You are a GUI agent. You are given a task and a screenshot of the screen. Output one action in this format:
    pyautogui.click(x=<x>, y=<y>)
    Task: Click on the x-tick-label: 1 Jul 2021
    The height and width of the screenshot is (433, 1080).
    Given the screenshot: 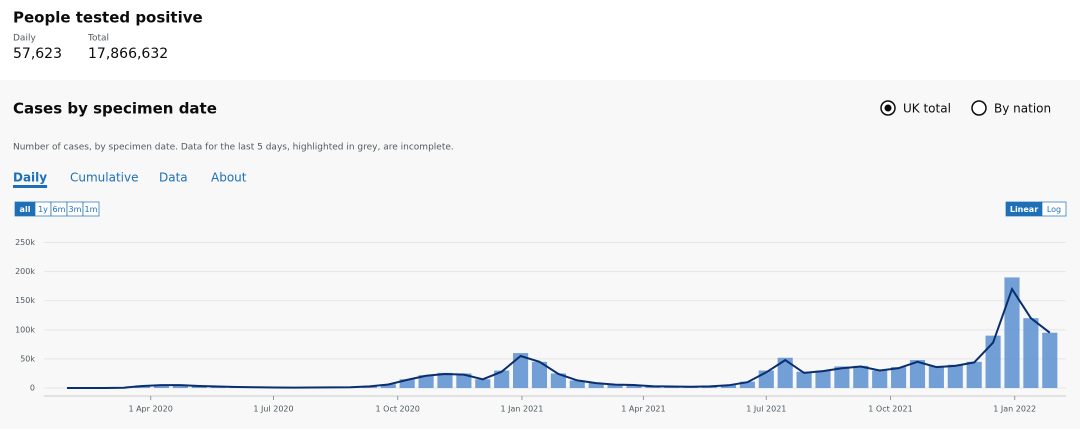 What is the action you would take?
    pyautogui.click(x=766, y=409)
    